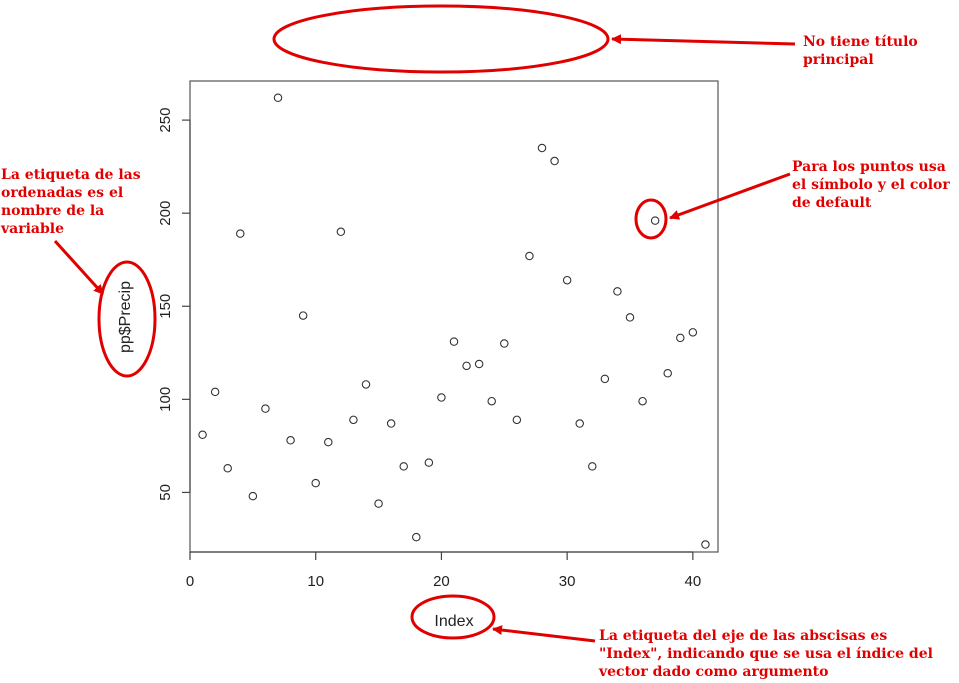  I want to click on ylabel-highlight-ellipse, so click(127, 319).